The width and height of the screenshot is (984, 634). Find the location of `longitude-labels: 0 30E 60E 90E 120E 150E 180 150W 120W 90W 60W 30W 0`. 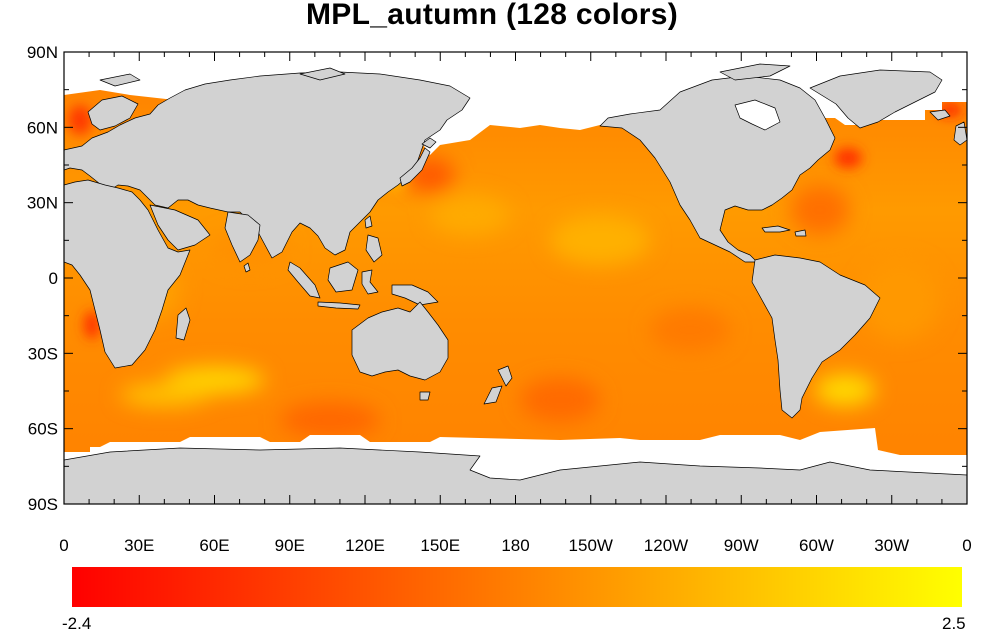

longitude-labels: 0 30E 60E 90E 120E 150E 180 150W 120W 90W 60W 30W 0 is located at coordinates (515, 545).